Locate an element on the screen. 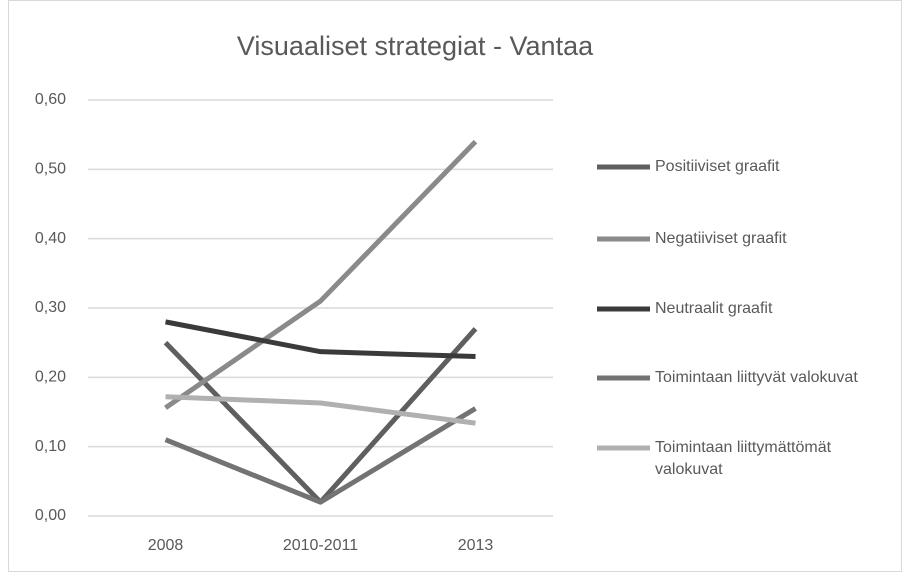  chart-title: Visuaaliset strategiat - Vantaa is located at coordinates (415, 46).